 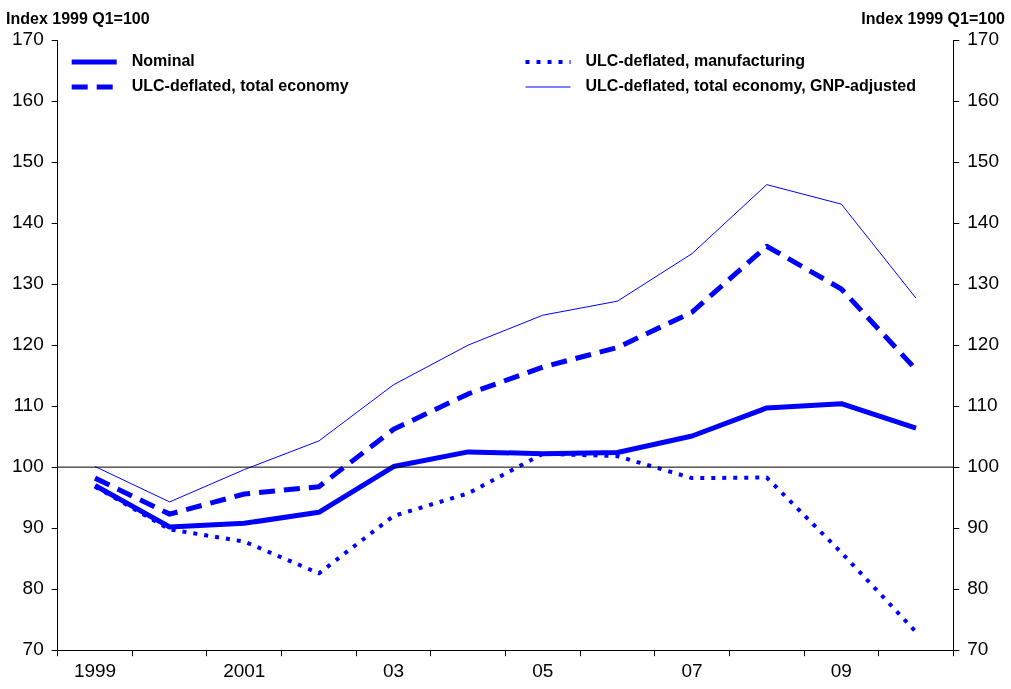 I want to click on y-tick-label: 110, so click(x=28, y=405).